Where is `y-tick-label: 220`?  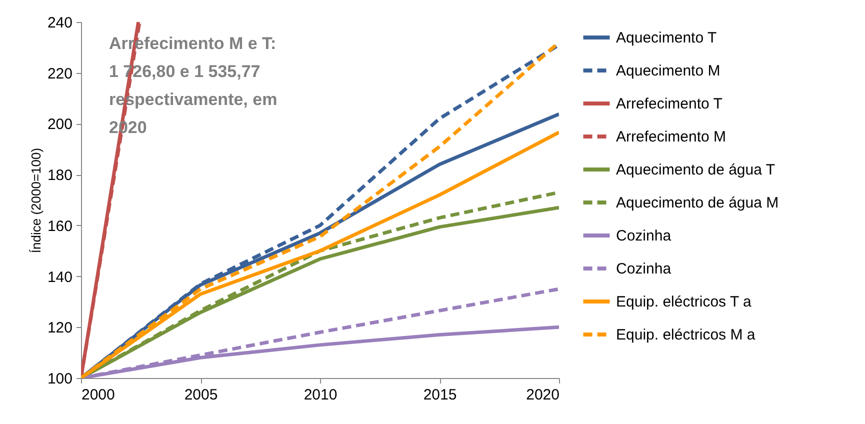
y-tick-label: 220 is located at coordinates (59, 73).